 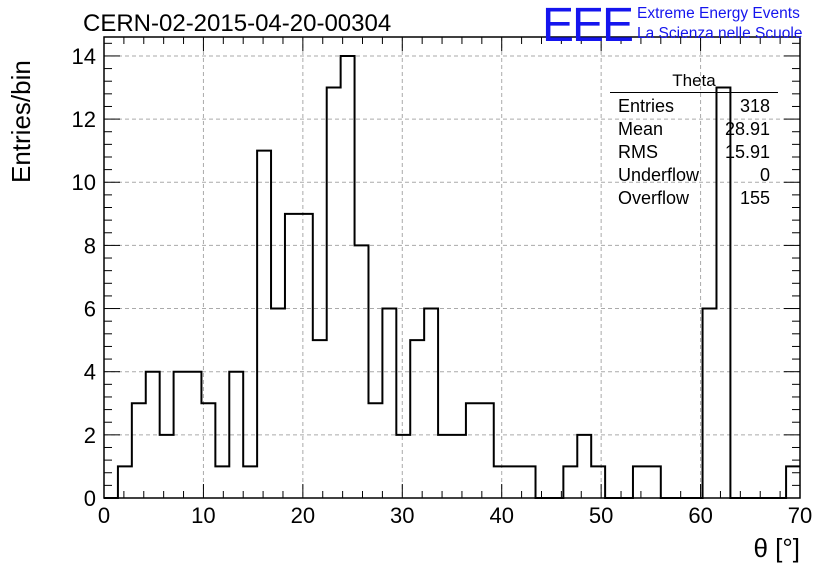 I want to click on x-tick-label: 40, so click(x=501, y=515).